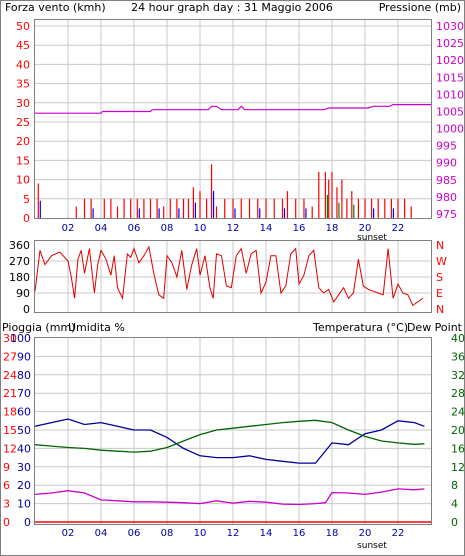 The image size is (465, 556). What do you see at coordinates (458, 356) in the screenshot?
I see `y-tick-temperature: 36` at bounding box center [458, 356].